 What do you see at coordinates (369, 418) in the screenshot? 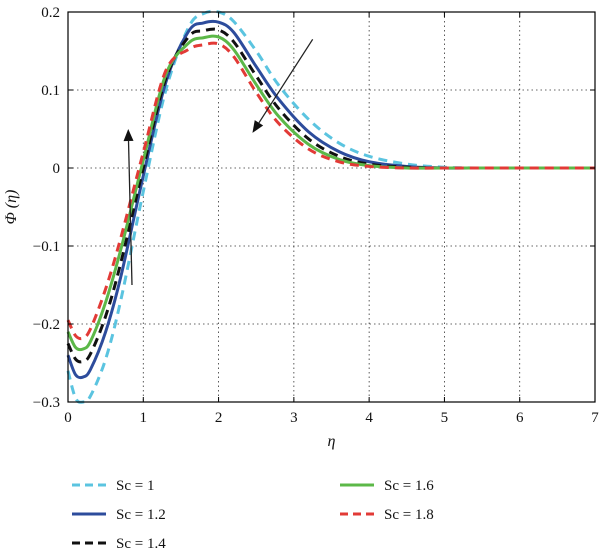
I see `x-tick-label: 4` at bounding box center [369, 418].